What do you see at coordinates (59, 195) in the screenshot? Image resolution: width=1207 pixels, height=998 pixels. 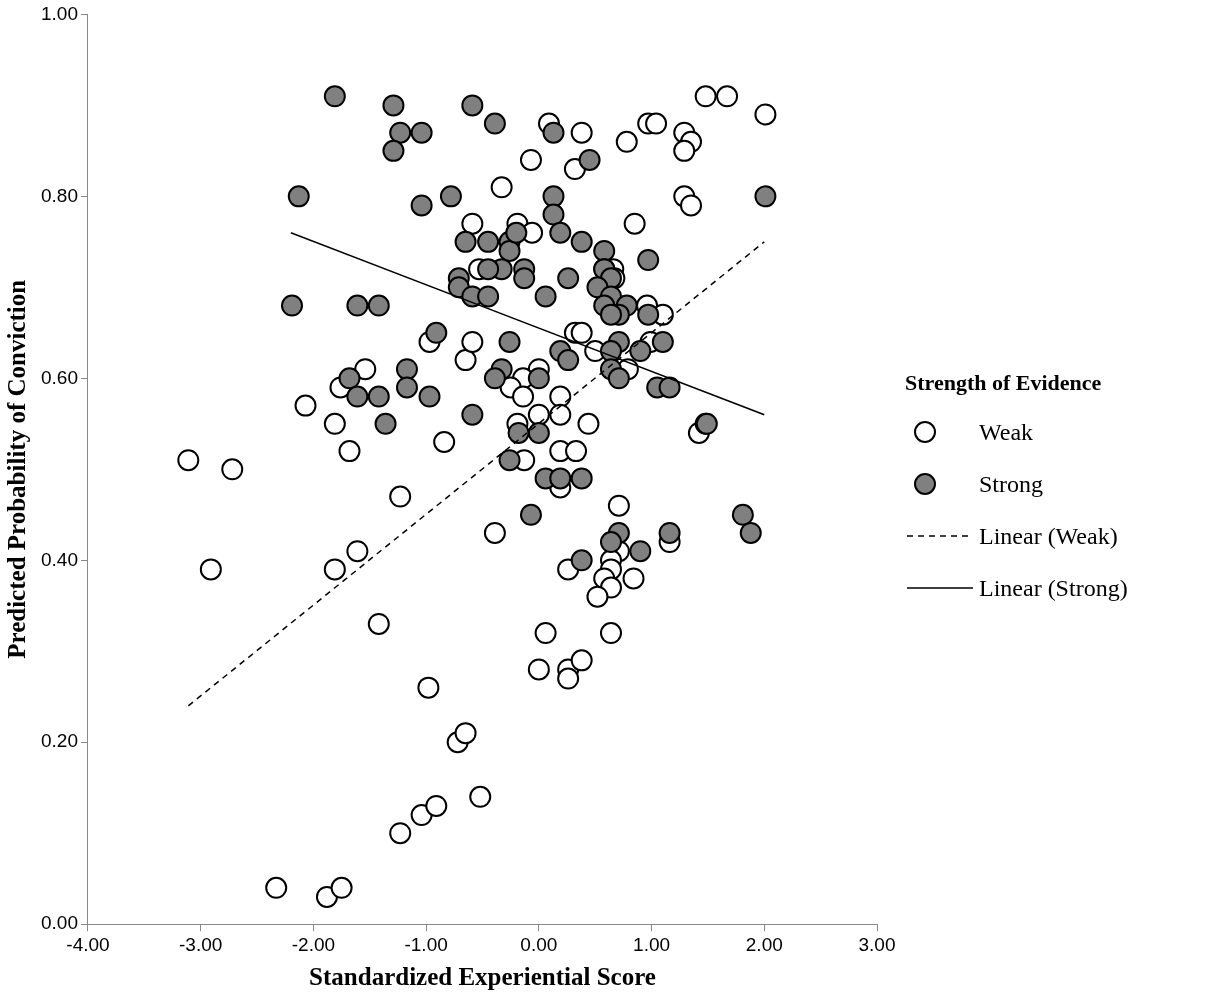 I see `y-tick-label: 0.80` at bounding box center [59, 195].